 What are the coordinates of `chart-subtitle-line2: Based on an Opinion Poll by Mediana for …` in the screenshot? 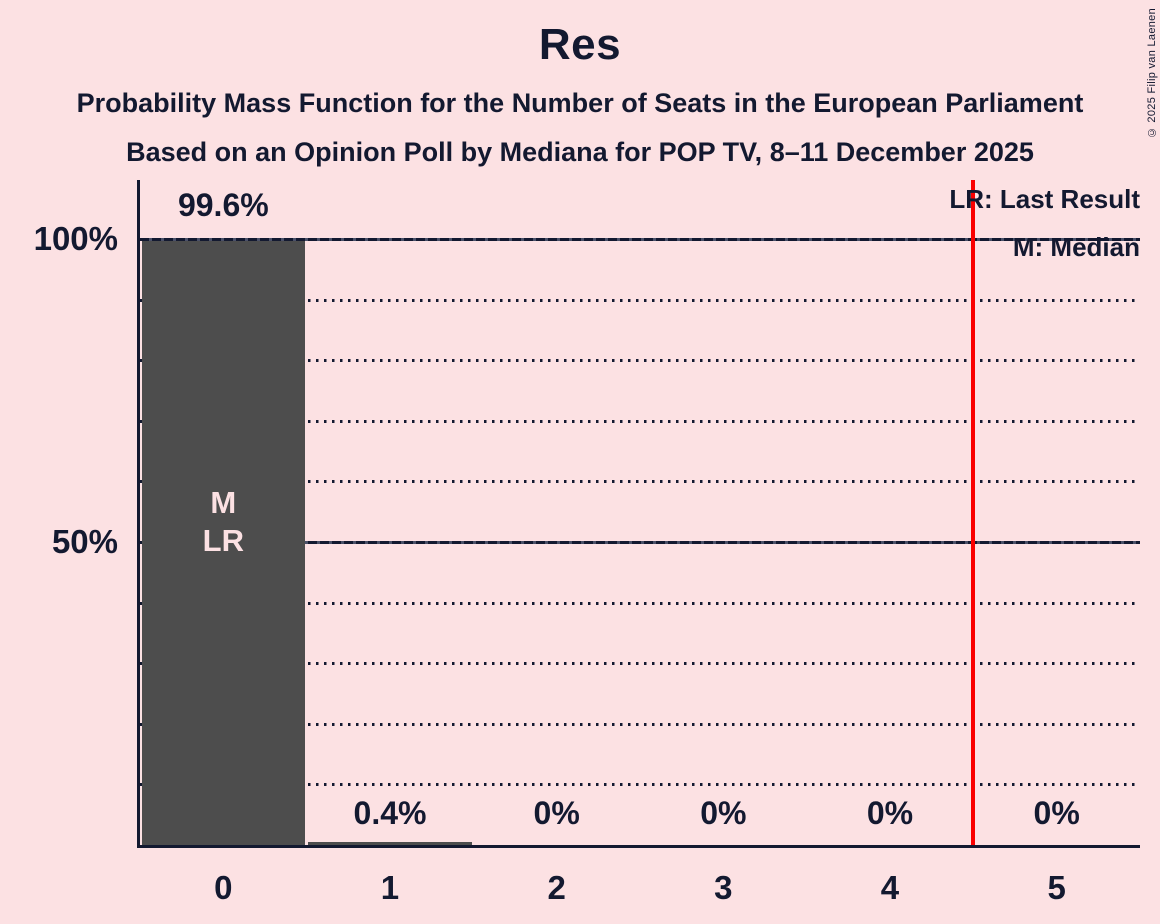 It's located at (580, 152).